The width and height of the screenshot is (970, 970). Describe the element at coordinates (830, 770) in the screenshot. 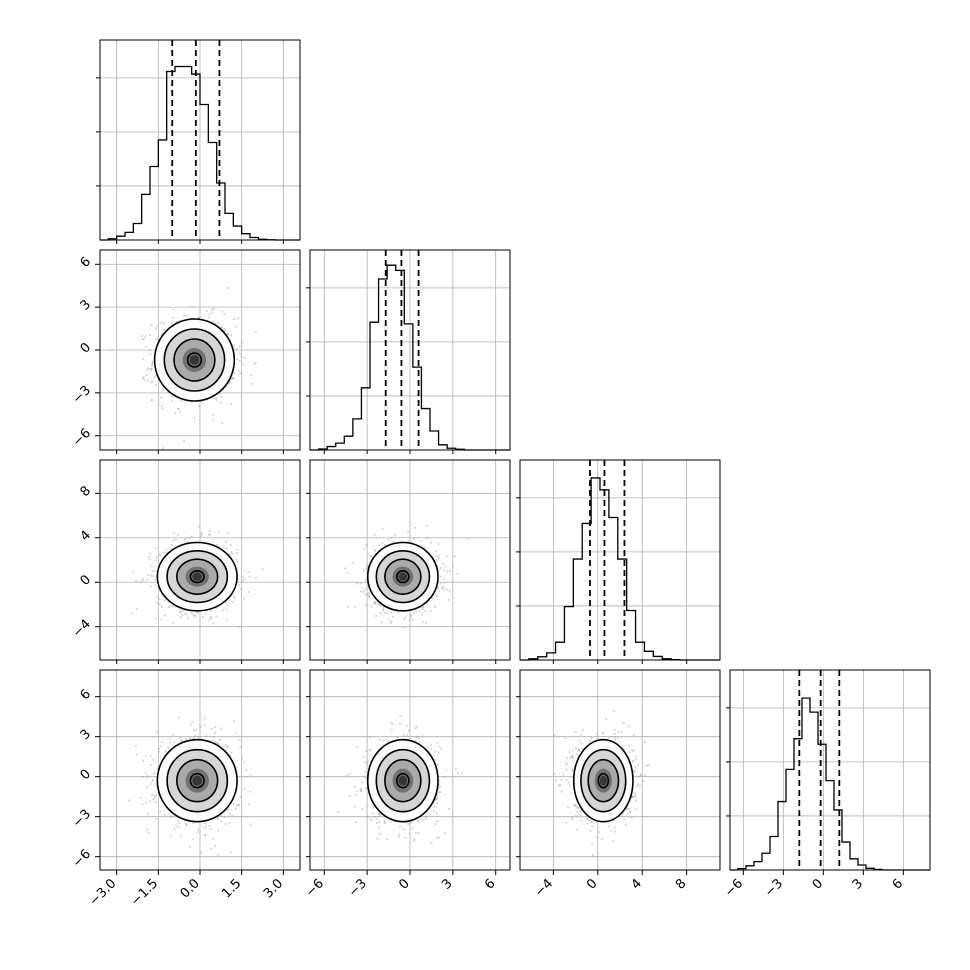

I see `panel-frame` at that location.